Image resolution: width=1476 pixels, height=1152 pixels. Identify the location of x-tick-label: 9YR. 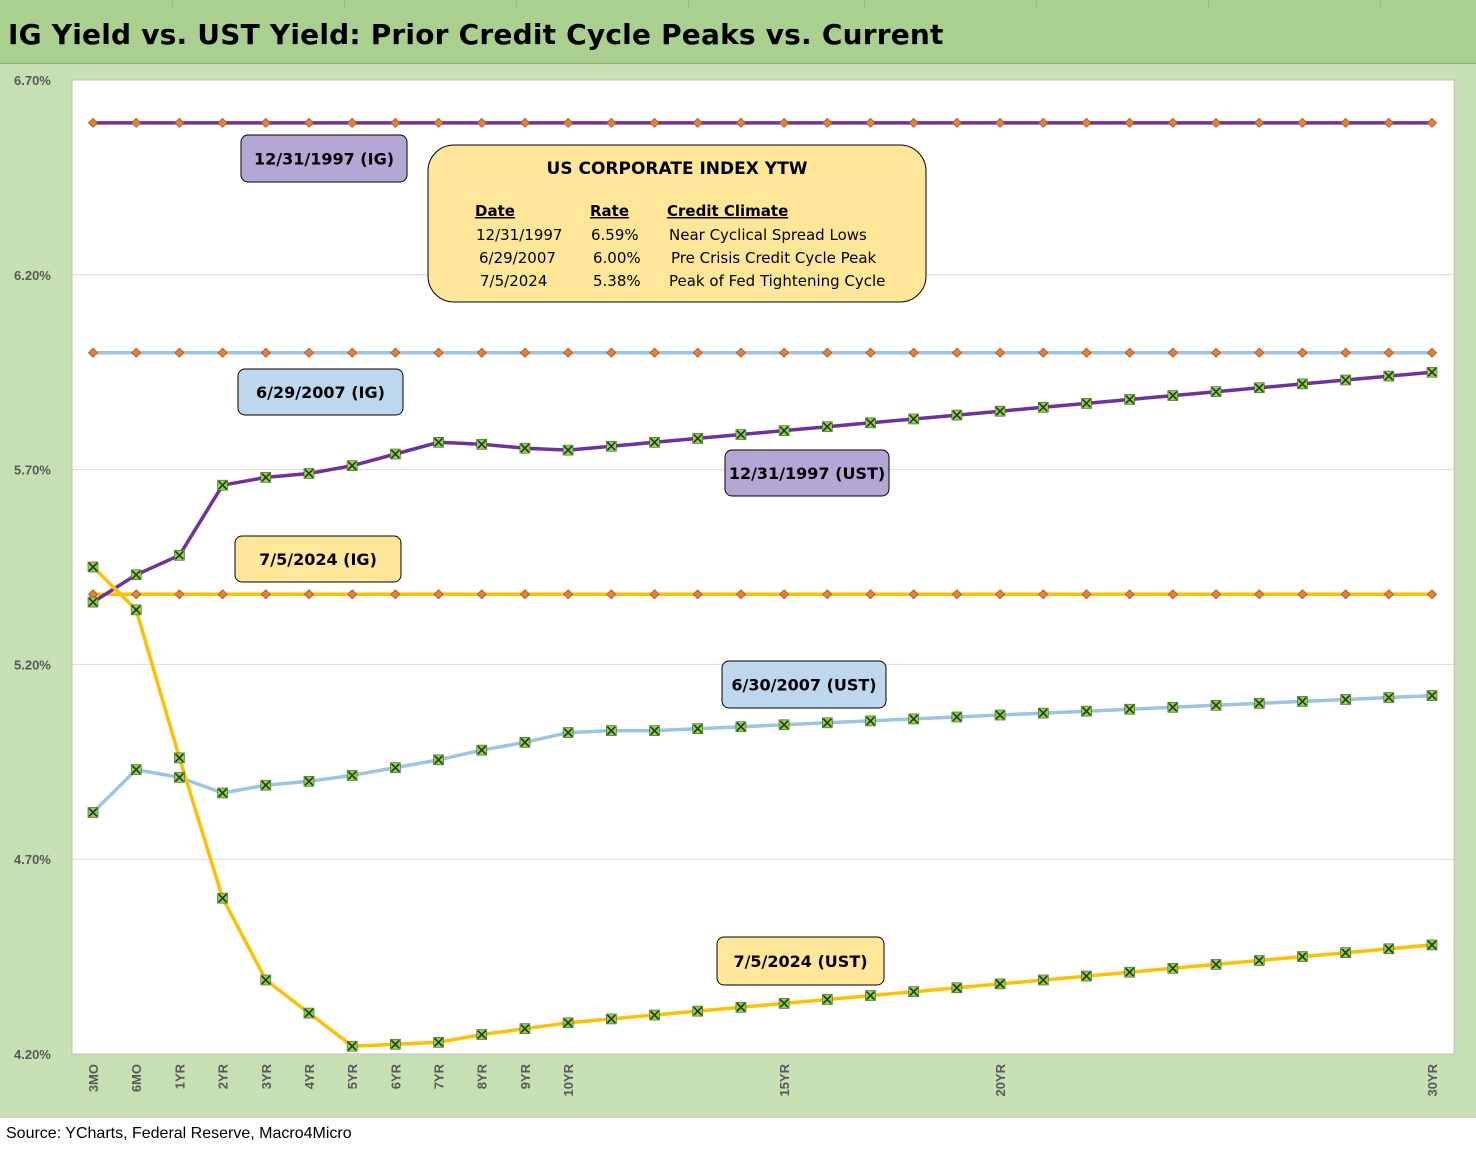
(525, 1076).